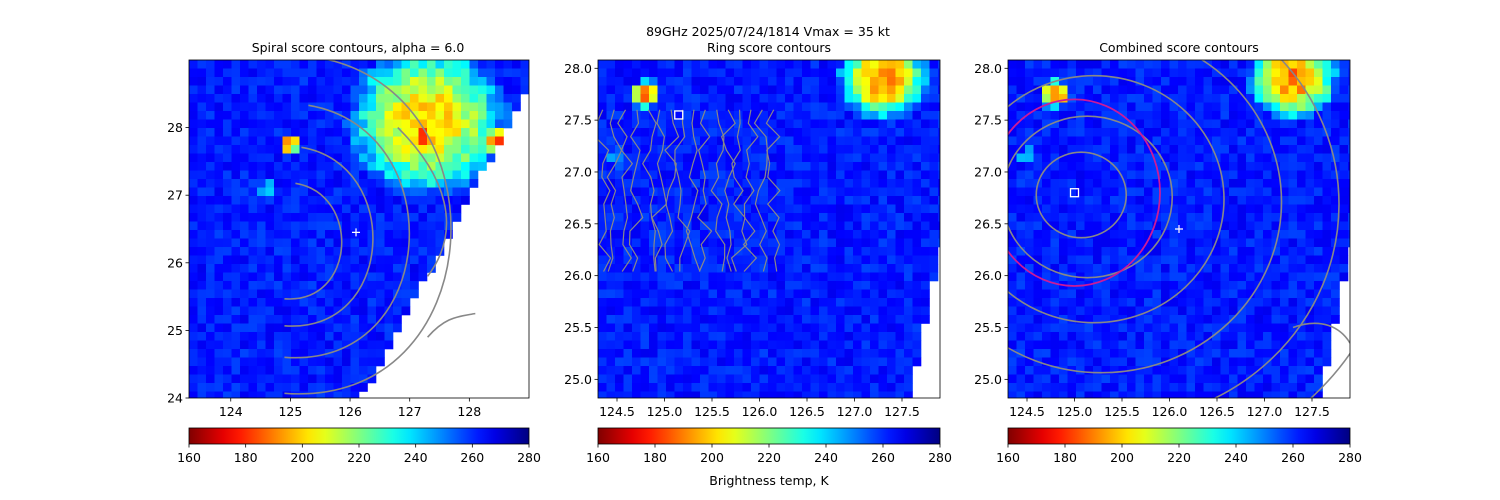 This screenshot has height=500, width=1500. Describe the element at coordinates (988, 68) in the screenshot. I see `y-tick-label: 28.0` at that location.